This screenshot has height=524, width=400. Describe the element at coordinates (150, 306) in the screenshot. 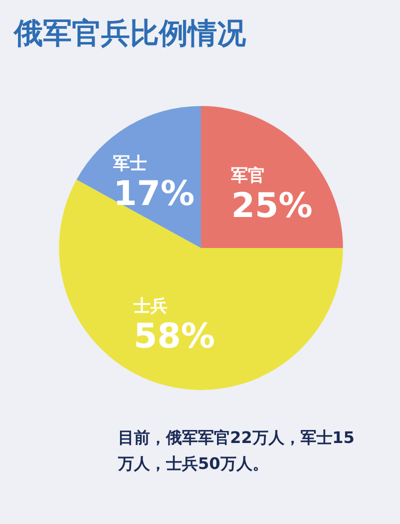

I see `slice-label: 士兵` at that location.